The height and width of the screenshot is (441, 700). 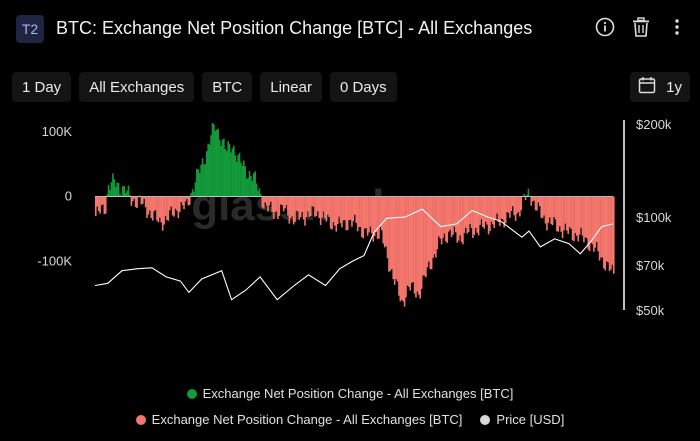 What do you see at coordinates (137, 87) in the screenshot?
I see `exchanges-button: All Exchanges` at bounding box center [137, 87].